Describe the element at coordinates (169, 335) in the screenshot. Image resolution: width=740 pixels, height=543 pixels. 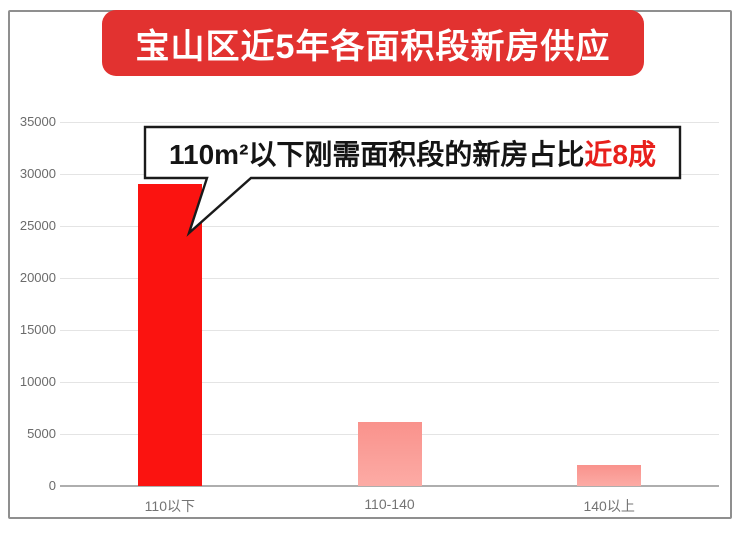
I see `bar-110以下` at that location.